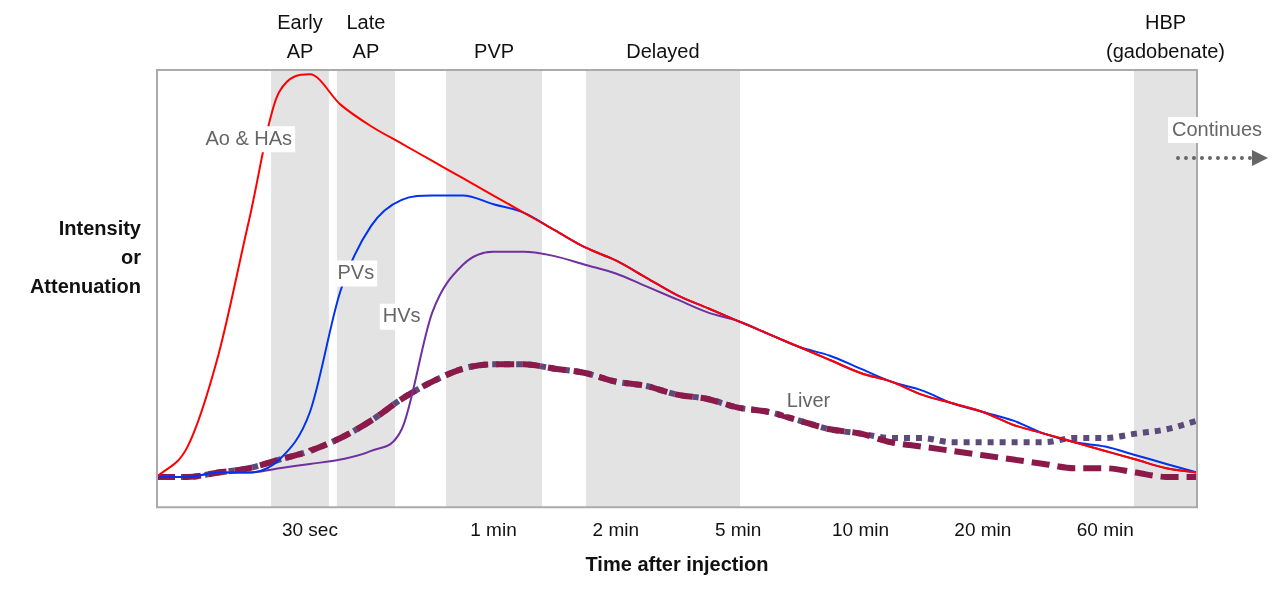 This screenshot has height=603, width=1286. Describe the element at coordinates (493, 529) in the screenshot. I see `x-tick-label: 1 min` at that location.